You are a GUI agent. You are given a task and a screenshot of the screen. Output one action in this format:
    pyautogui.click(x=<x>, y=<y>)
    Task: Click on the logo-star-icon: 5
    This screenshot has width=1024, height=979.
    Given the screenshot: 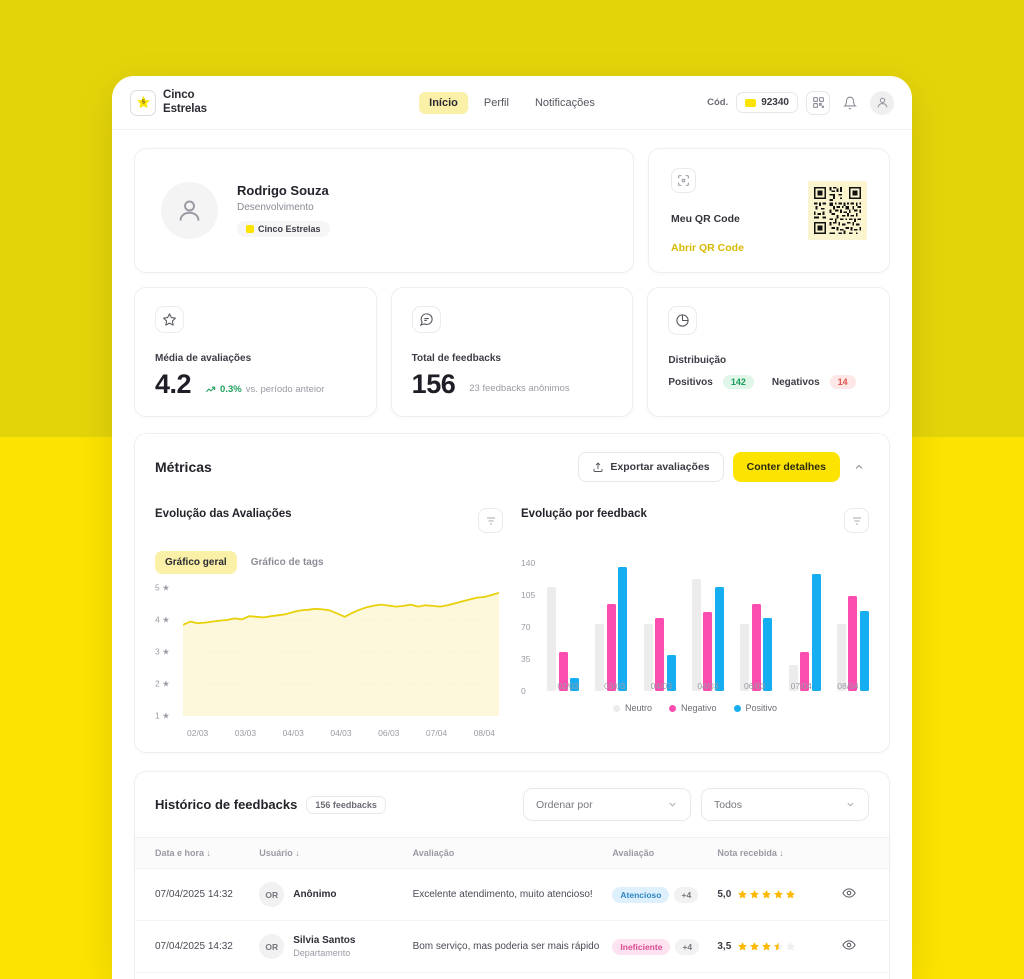 What is the action you would take?
    pyautogui.click(x=143, y=102)
    